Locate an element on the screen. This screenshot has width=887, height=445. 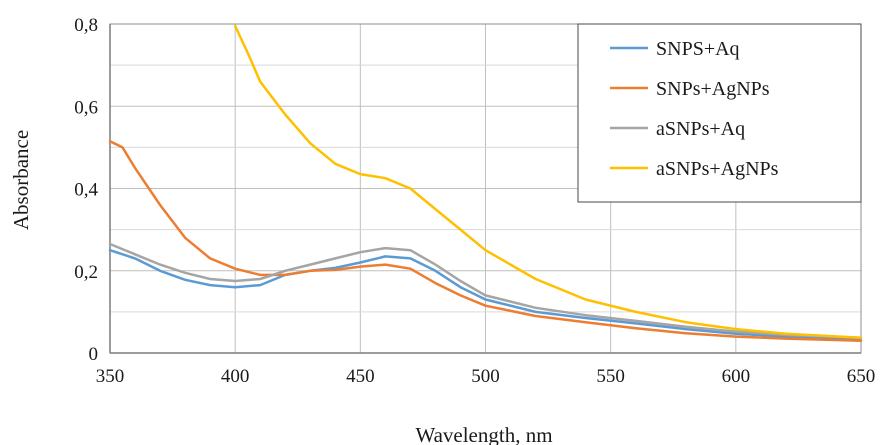
legend-label: SNPS+Aq is located at coordinates (698, 49).